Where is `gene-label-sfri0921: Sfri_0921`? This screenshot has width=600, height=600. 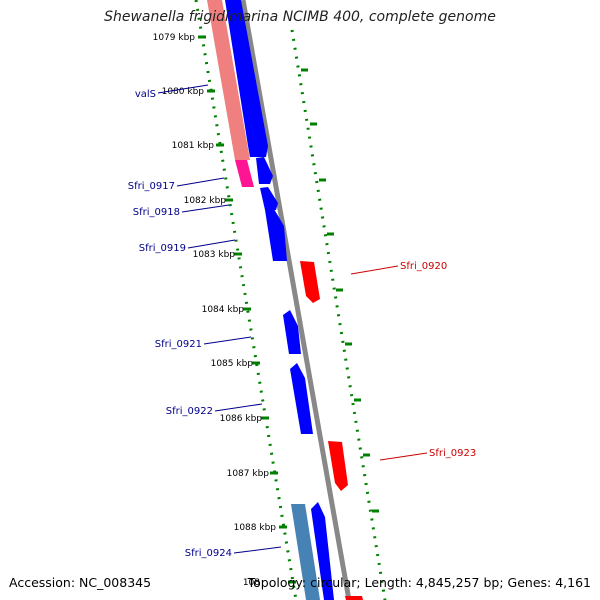 gene-label-sfri0921: Sfri_0921 is located at coordinates (178, 344).